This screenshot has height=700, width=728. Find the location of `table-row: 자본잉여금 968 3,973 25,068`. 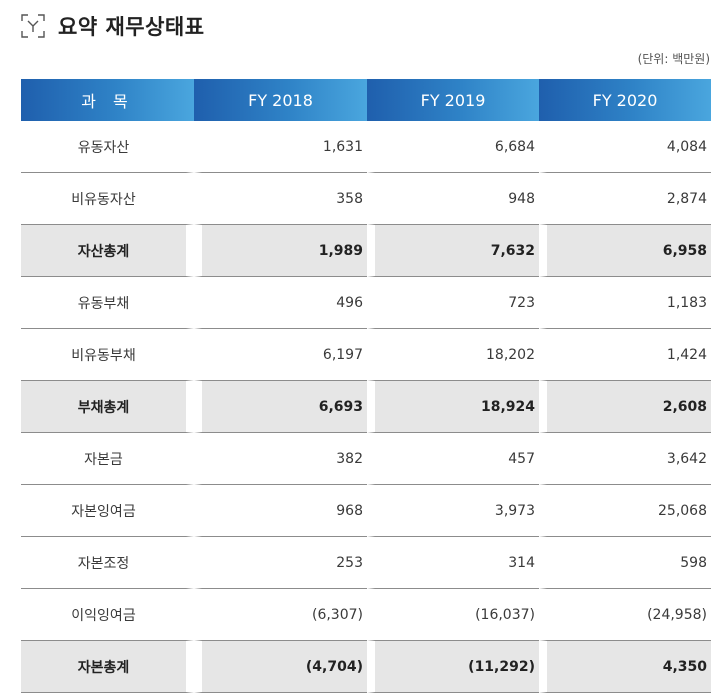

table-row: 자본잉여금 968 3,973 25,068 is located at coordinates (366, 511).